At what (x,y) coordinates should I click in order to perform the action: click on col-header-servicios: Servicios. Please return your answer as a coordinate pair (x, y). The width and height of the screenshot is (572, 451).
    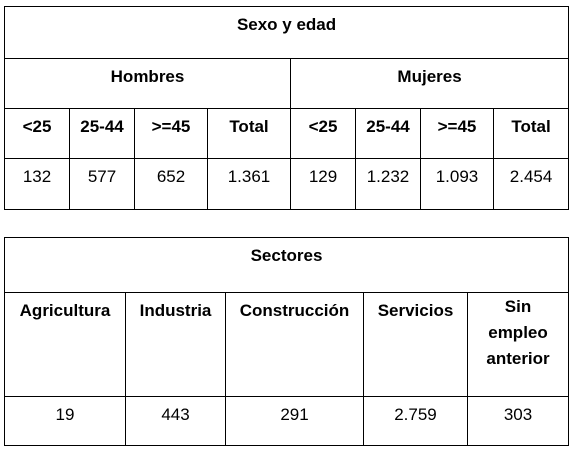
    Looking at the image, I should click on (415, 344).